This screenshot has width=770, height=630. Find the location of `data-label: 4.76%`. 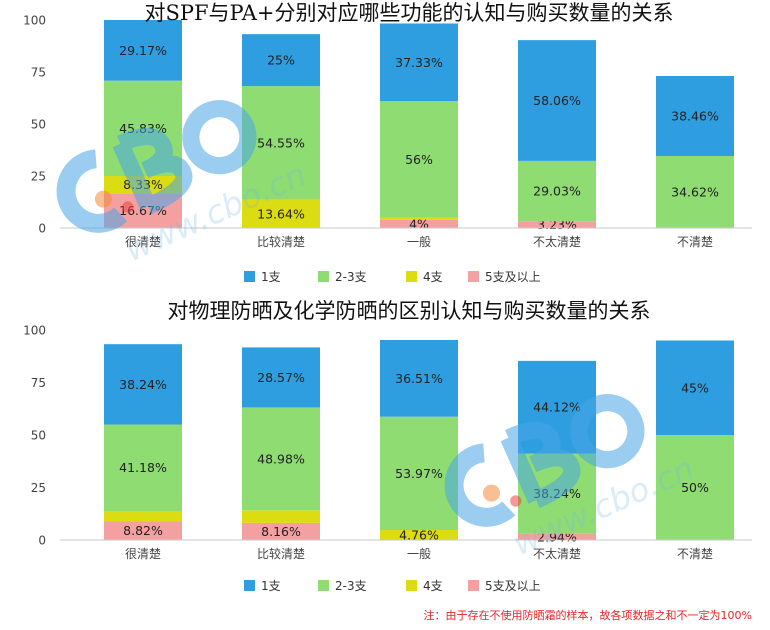

data-label: 4.76% is located at coordinates (419, 535).